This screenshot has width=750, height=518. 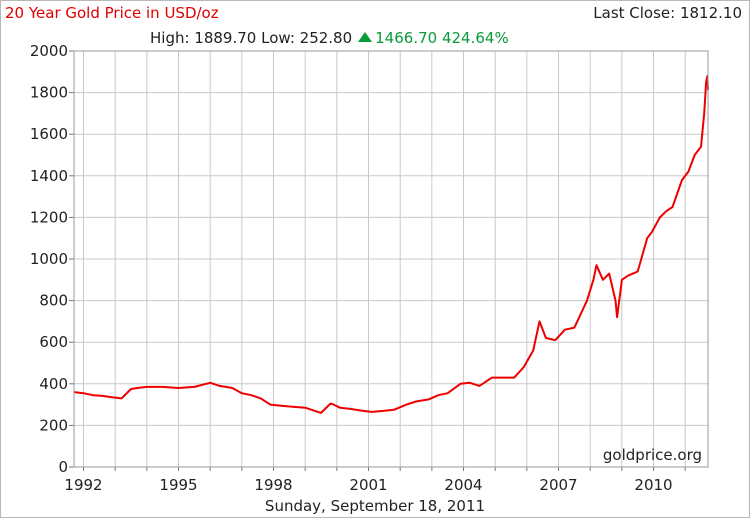 I want to click on x-tick-label: 2010, so click(x=653, y=485).